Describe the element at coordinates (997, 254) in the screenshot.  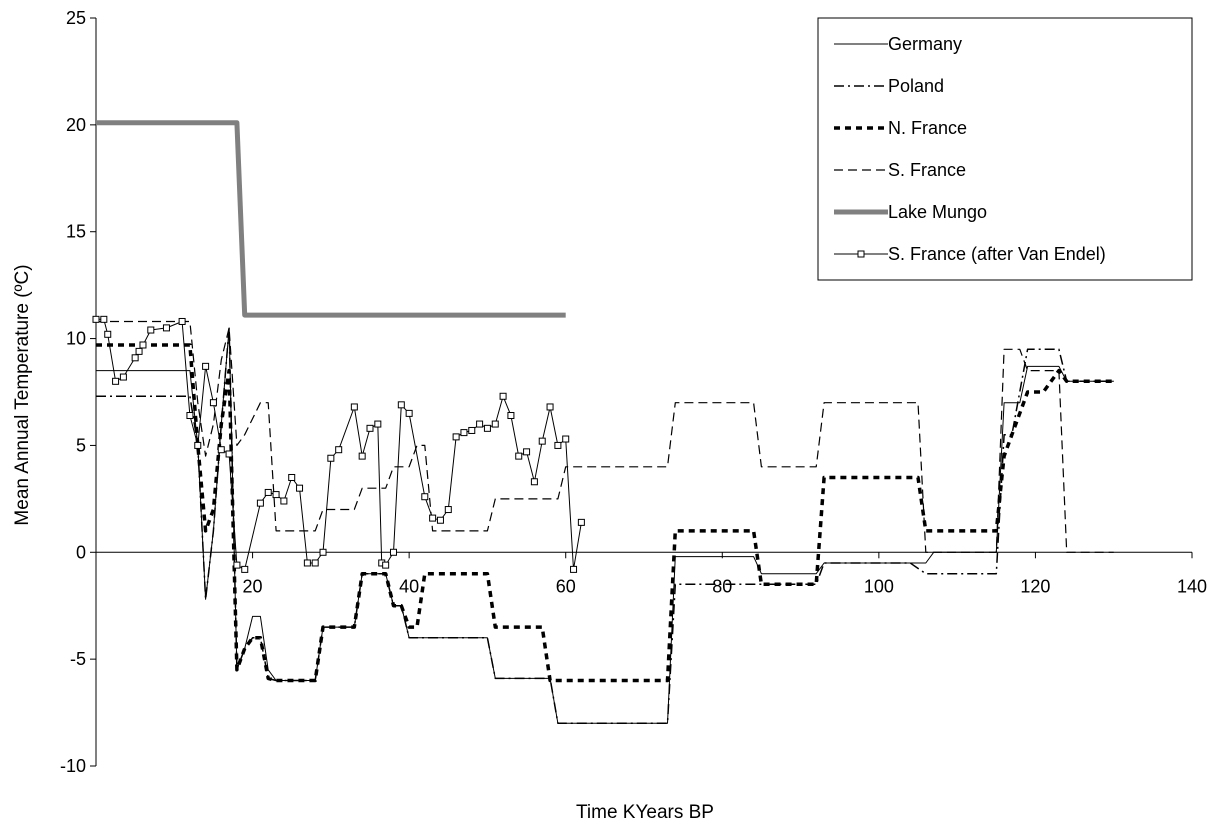
I see `legend-label: S. France (after Van Endel)` at that location.